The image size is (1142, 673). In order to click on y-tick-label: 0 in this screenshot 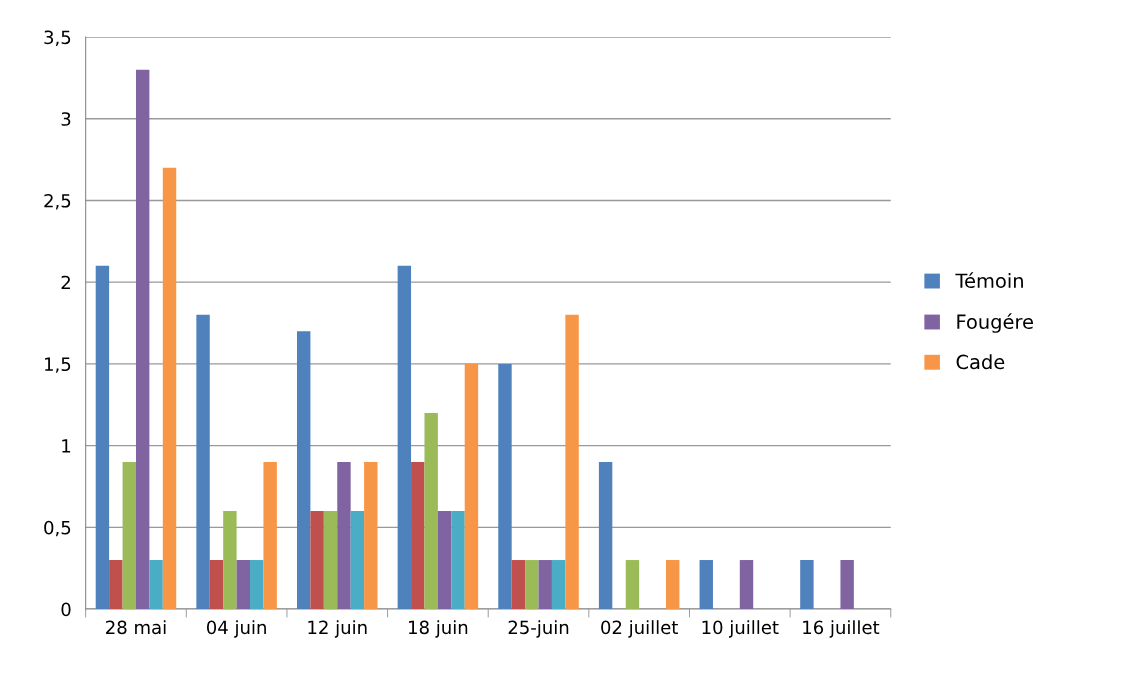, I will do `click(66, 609)`.